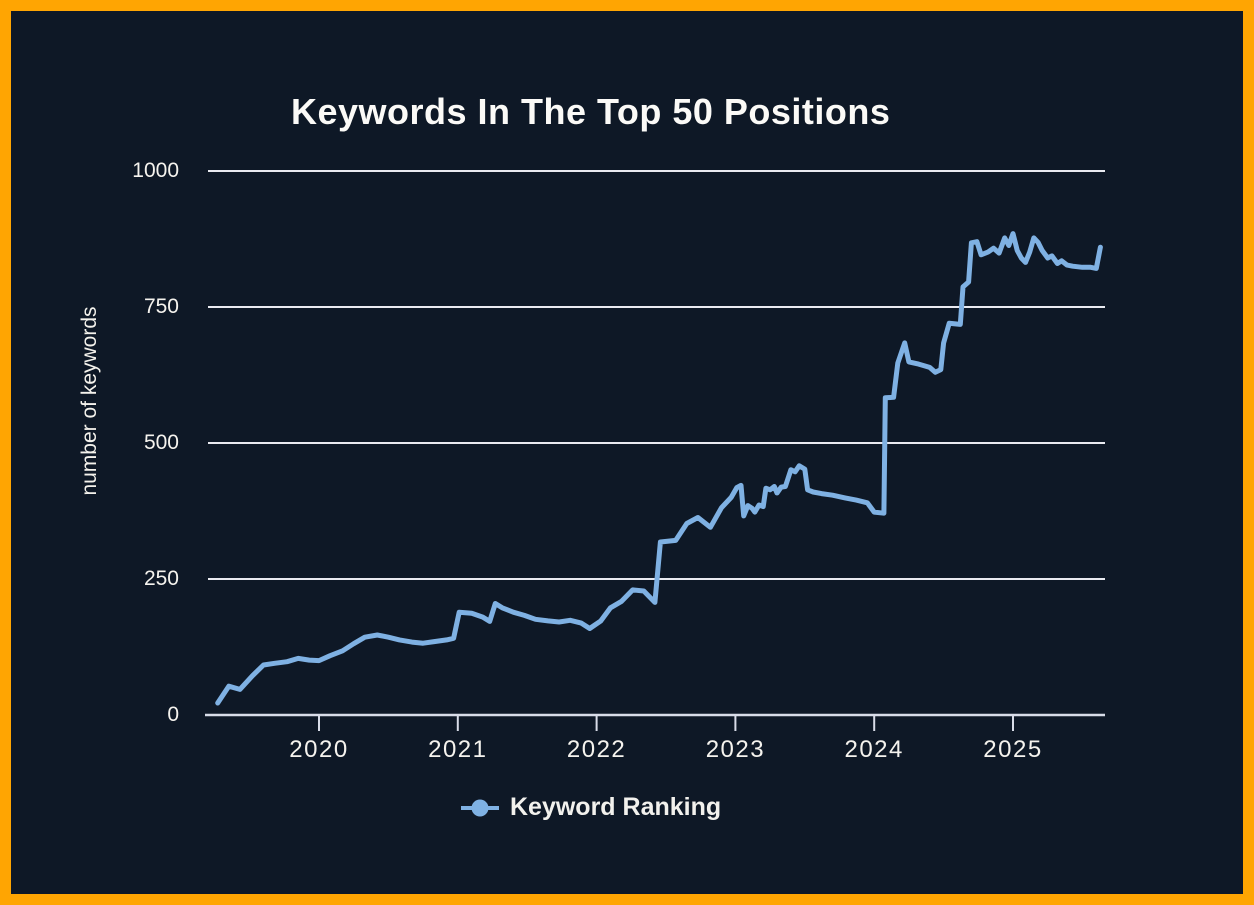 This screenshot has height=905, width=1254. What do you see at coordinates (735, 749) in the screenshot?
I see `x-tick-label-2023: 2023` at bounding box center [735, 749].